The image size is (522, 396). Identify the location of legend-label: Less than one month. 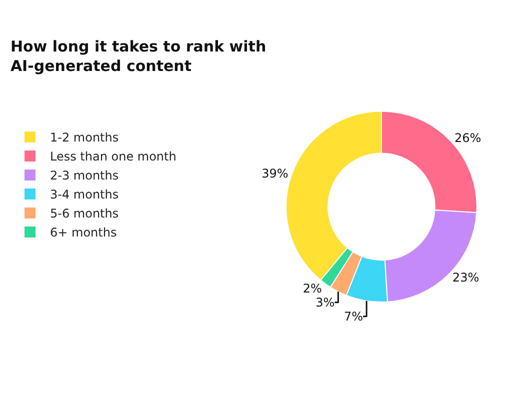
(113, 157).